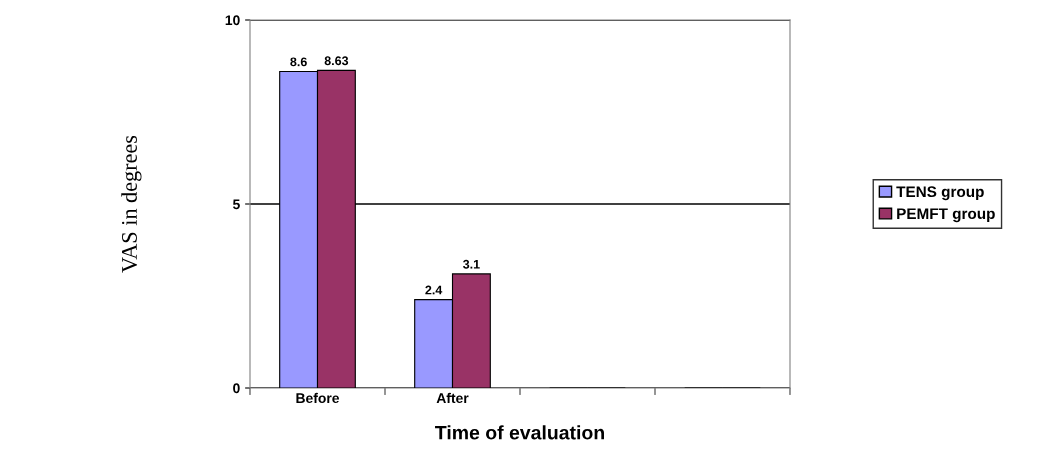  I want to click on data-label: 3.1, so click(471, 264).